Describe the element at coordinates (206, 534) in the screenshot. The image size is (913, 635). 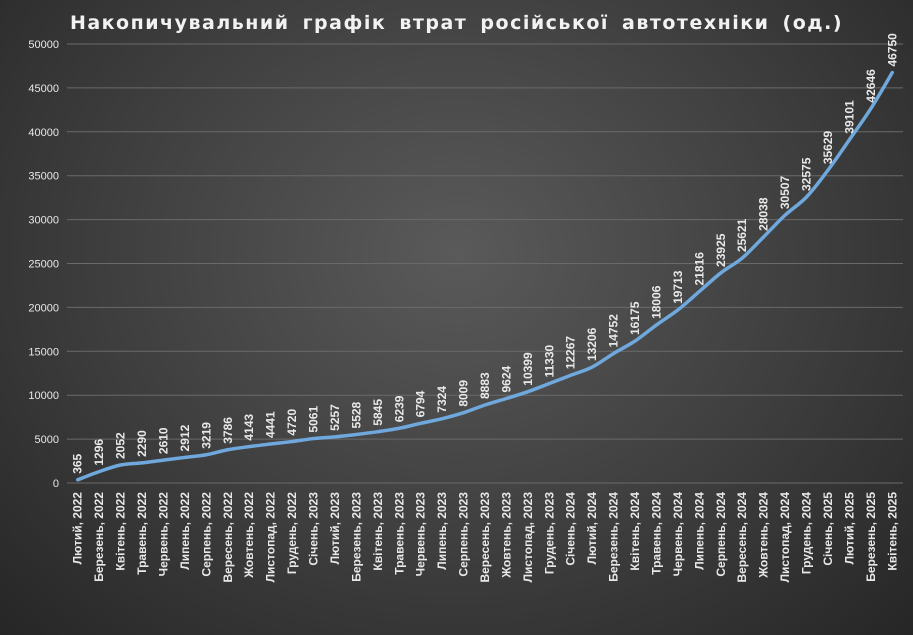
I see `x-tick-label: Серпень, 2022` at that location.